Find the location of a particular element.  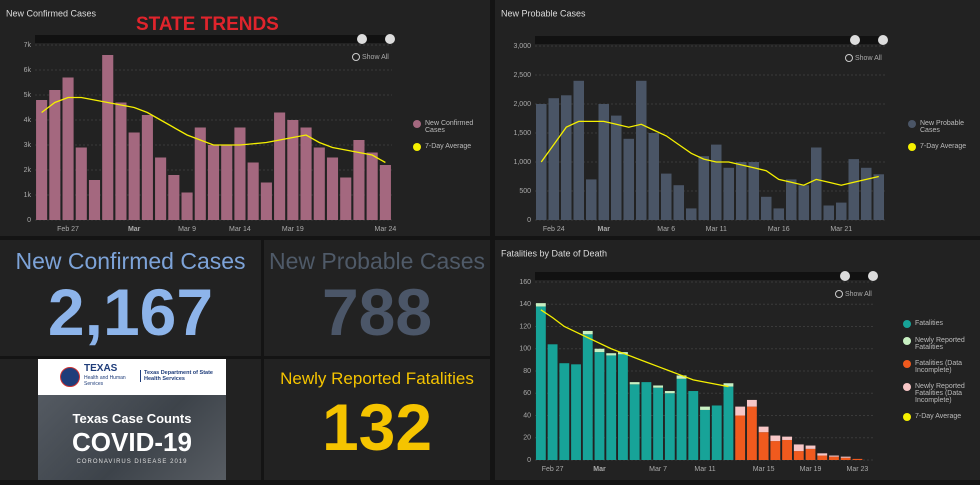

chart-title: New Probable Cases is located at coordinates (543, 13).